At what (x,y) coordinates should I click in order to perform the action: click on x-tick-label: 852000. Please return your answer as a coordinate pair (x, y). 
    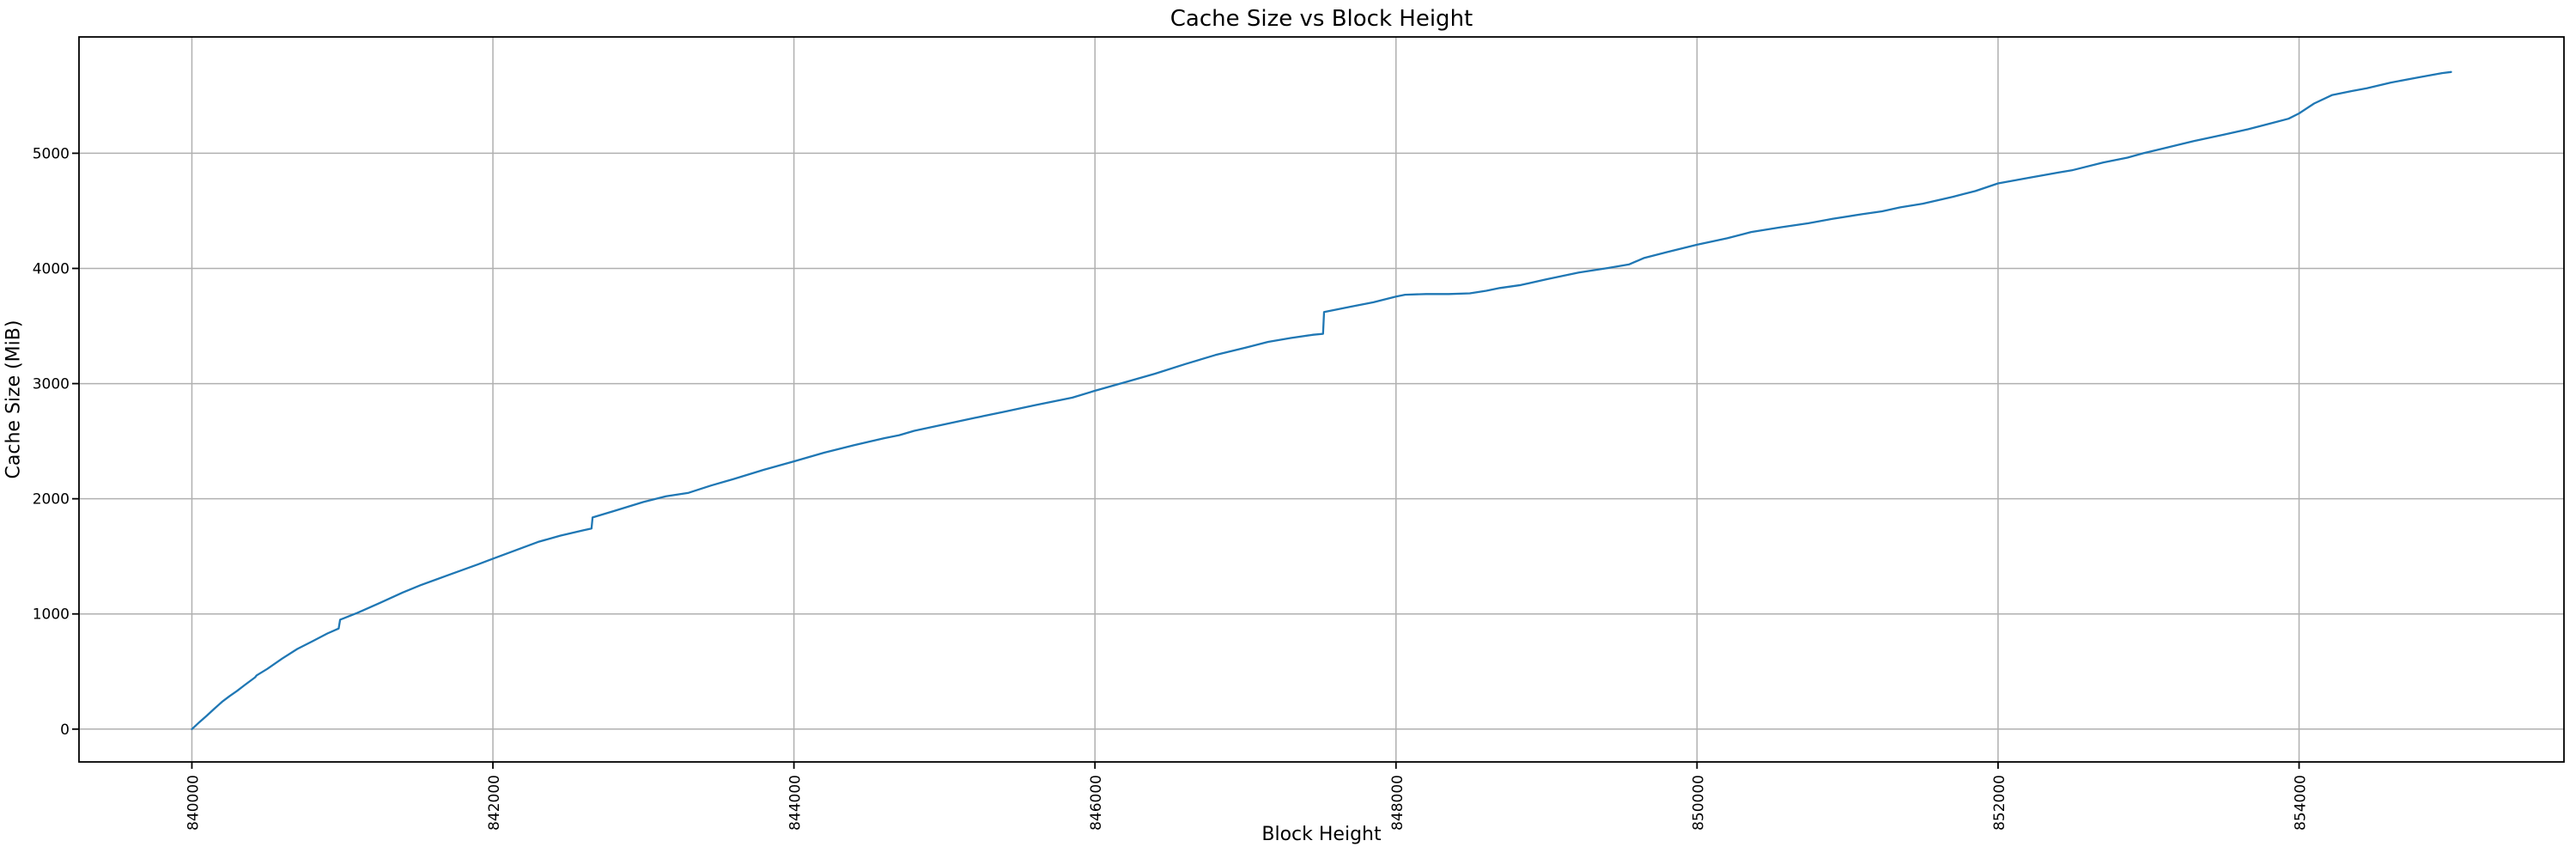
    Looking at the image, I should click on (1999, 803).